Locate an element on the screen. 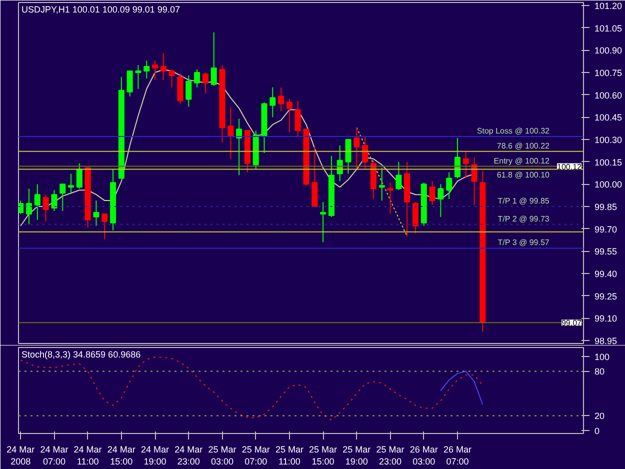  annotation: 100.12 is located at coordinates (569, 167).